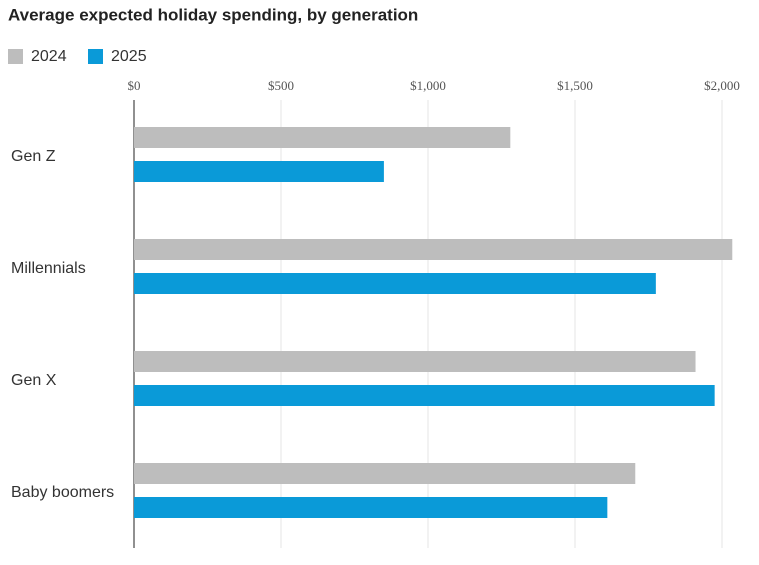  I want to click on y-tick-label: Gen X, so click(34, 380).